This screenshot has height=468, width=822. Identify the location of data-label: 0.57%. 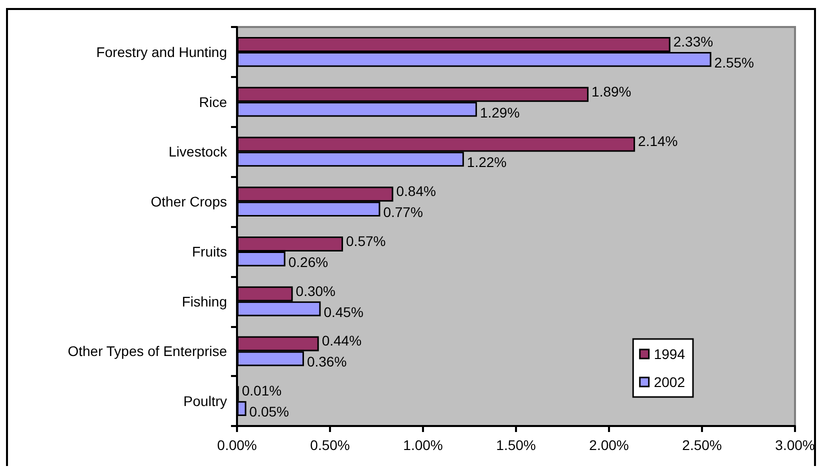
(366, 240).